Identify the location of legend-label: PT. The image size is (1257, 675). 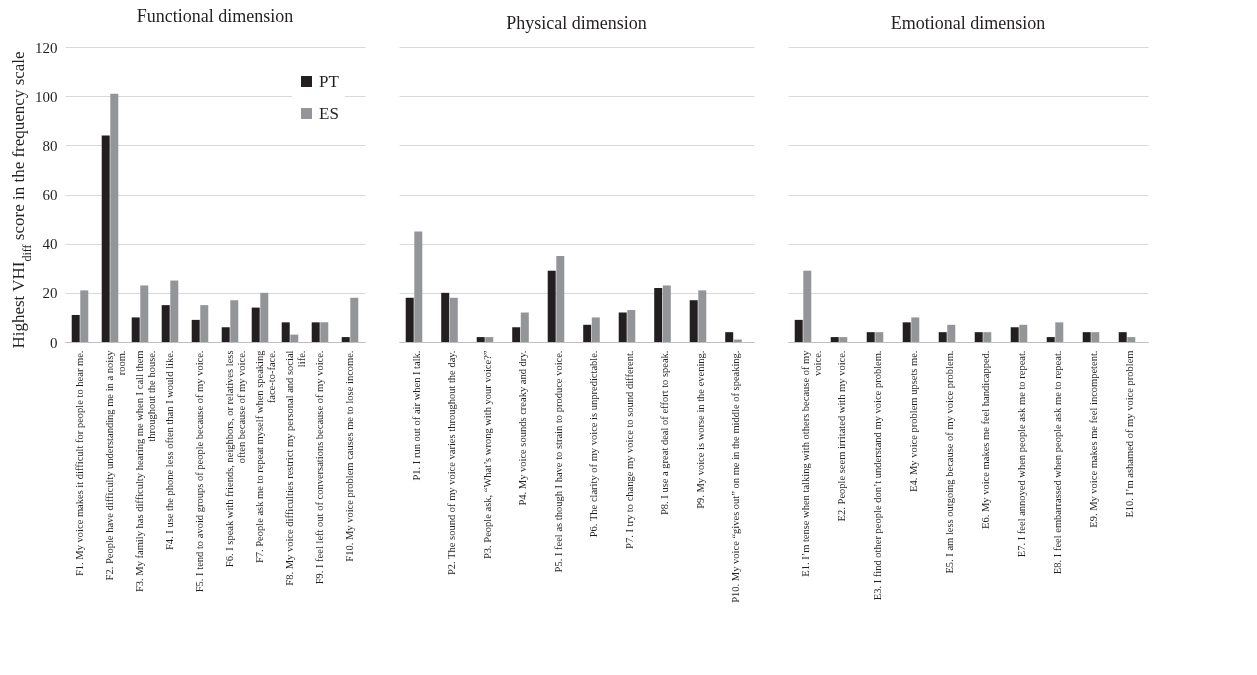
(329, 81).